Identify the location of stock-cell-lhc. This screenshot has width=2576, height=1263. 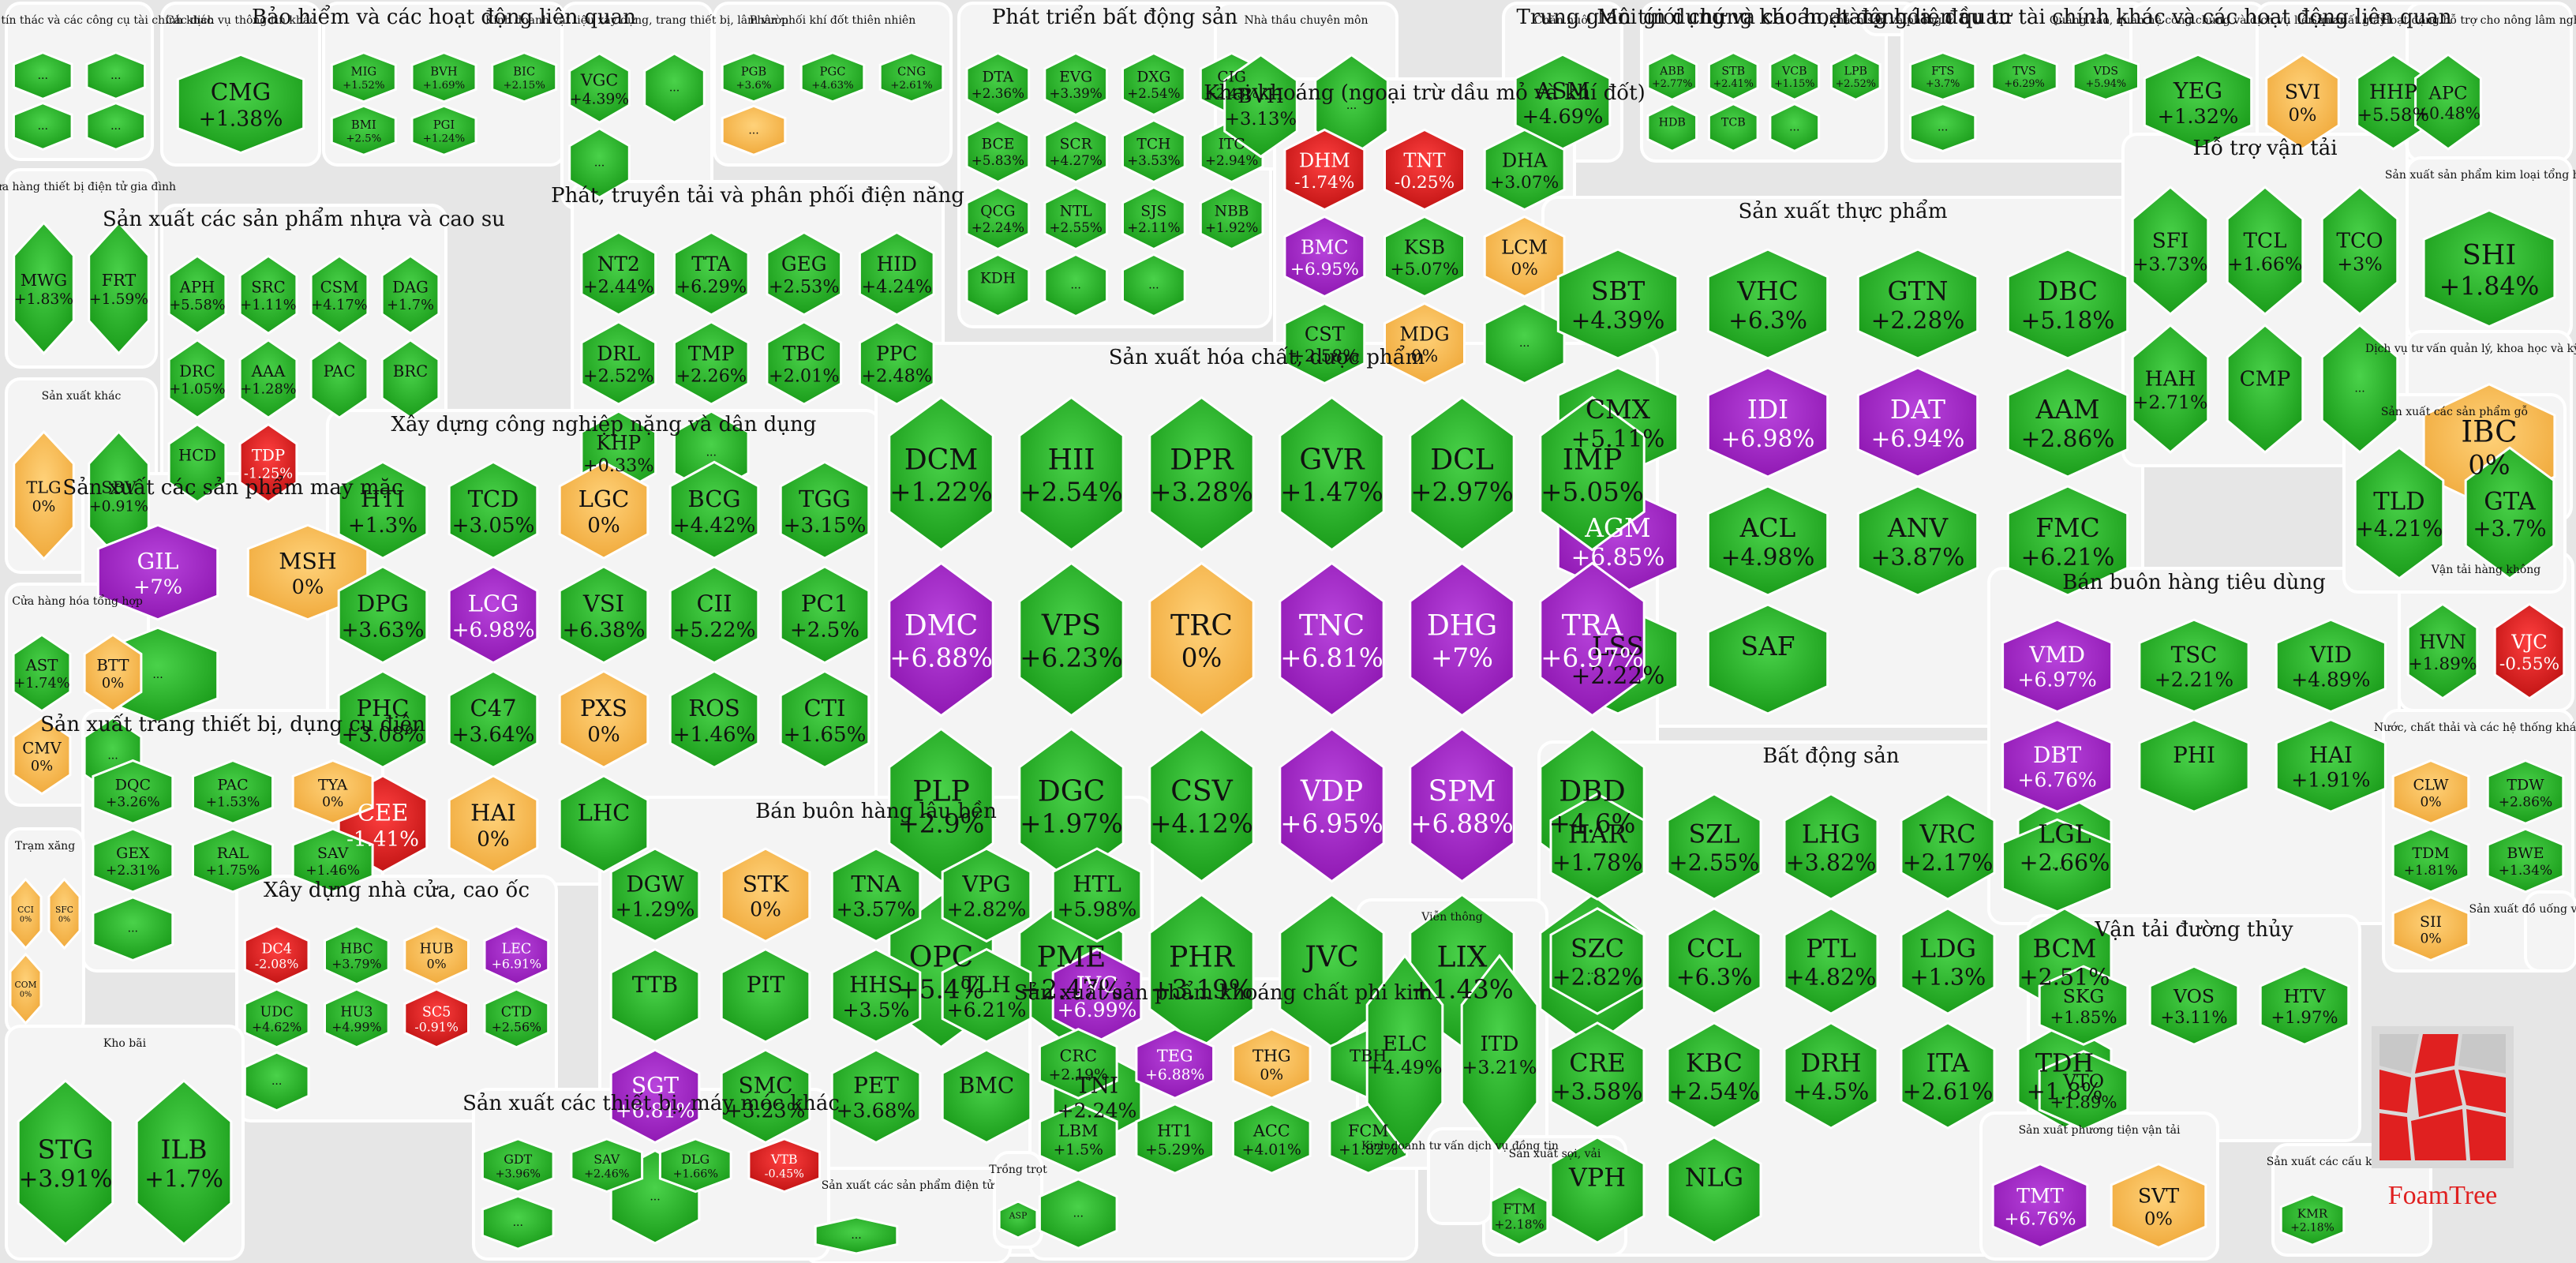
(604, 824).